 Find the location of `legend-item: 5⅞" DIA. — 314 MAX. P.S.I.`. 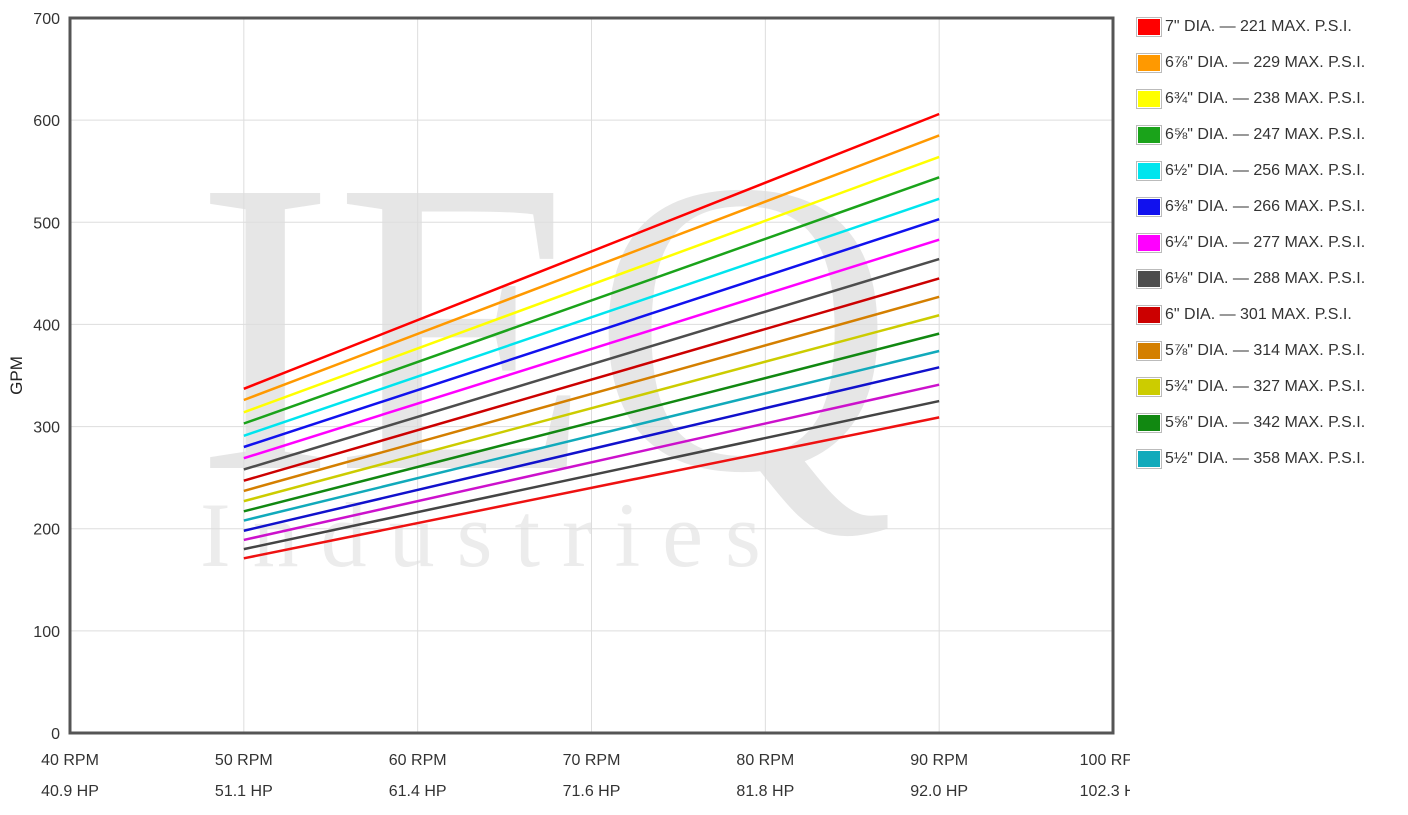

legend-item: 5⅞" DIA. — 314 MAX. P.S.I. is located at coordinates (1272, 351).